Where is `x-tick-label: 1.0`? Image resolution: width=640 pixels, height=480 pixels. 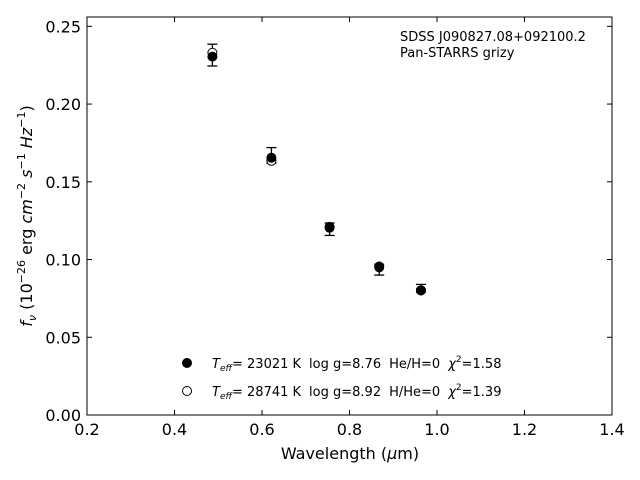 x-tick-label: 1.0 is located at coordinates (436, 429).